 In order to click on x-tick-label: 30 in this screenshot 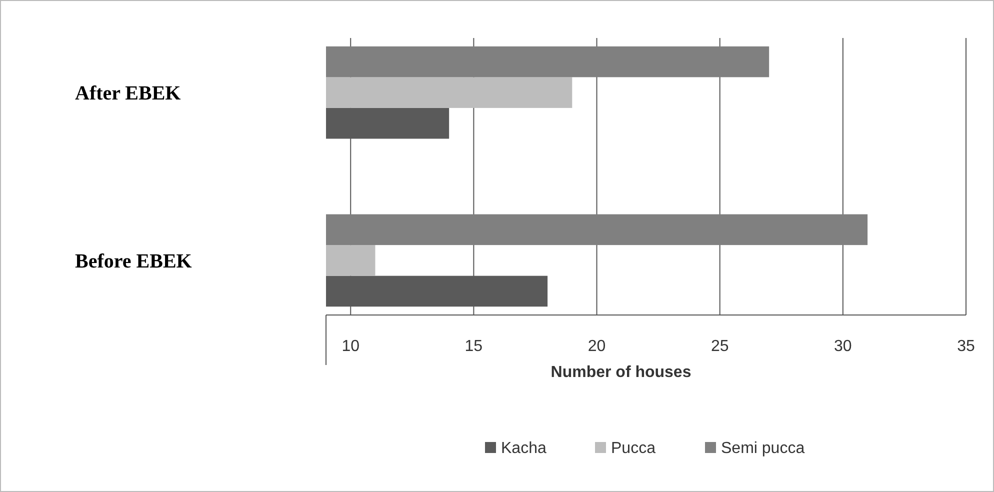, I will do `click(843, 346)`.